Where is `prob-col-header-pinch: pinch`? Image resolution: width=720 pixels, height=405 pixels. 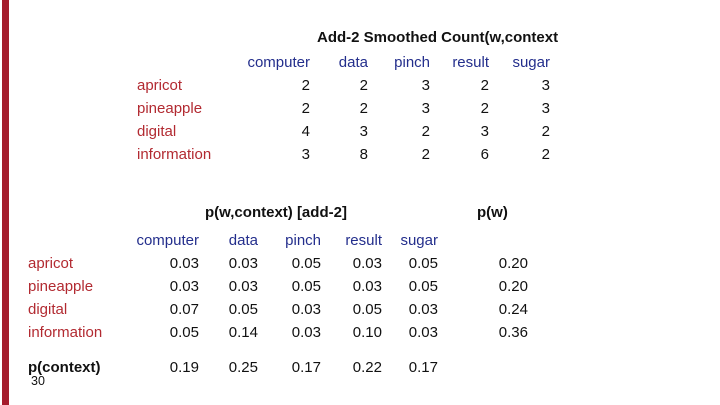 prob-col-header-pinch: pinch is located at coordinates (303, 240).